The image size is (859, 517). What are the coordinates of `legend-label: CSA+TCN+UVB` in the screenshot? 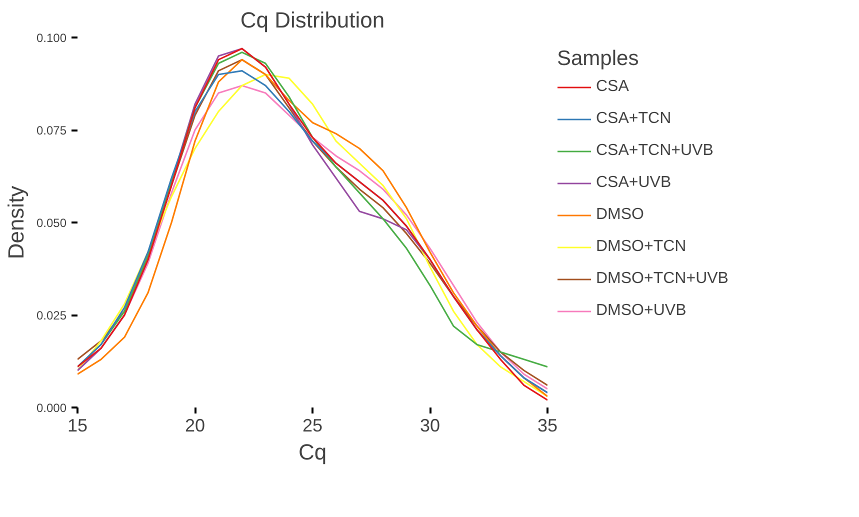 It's located at (655, 151).